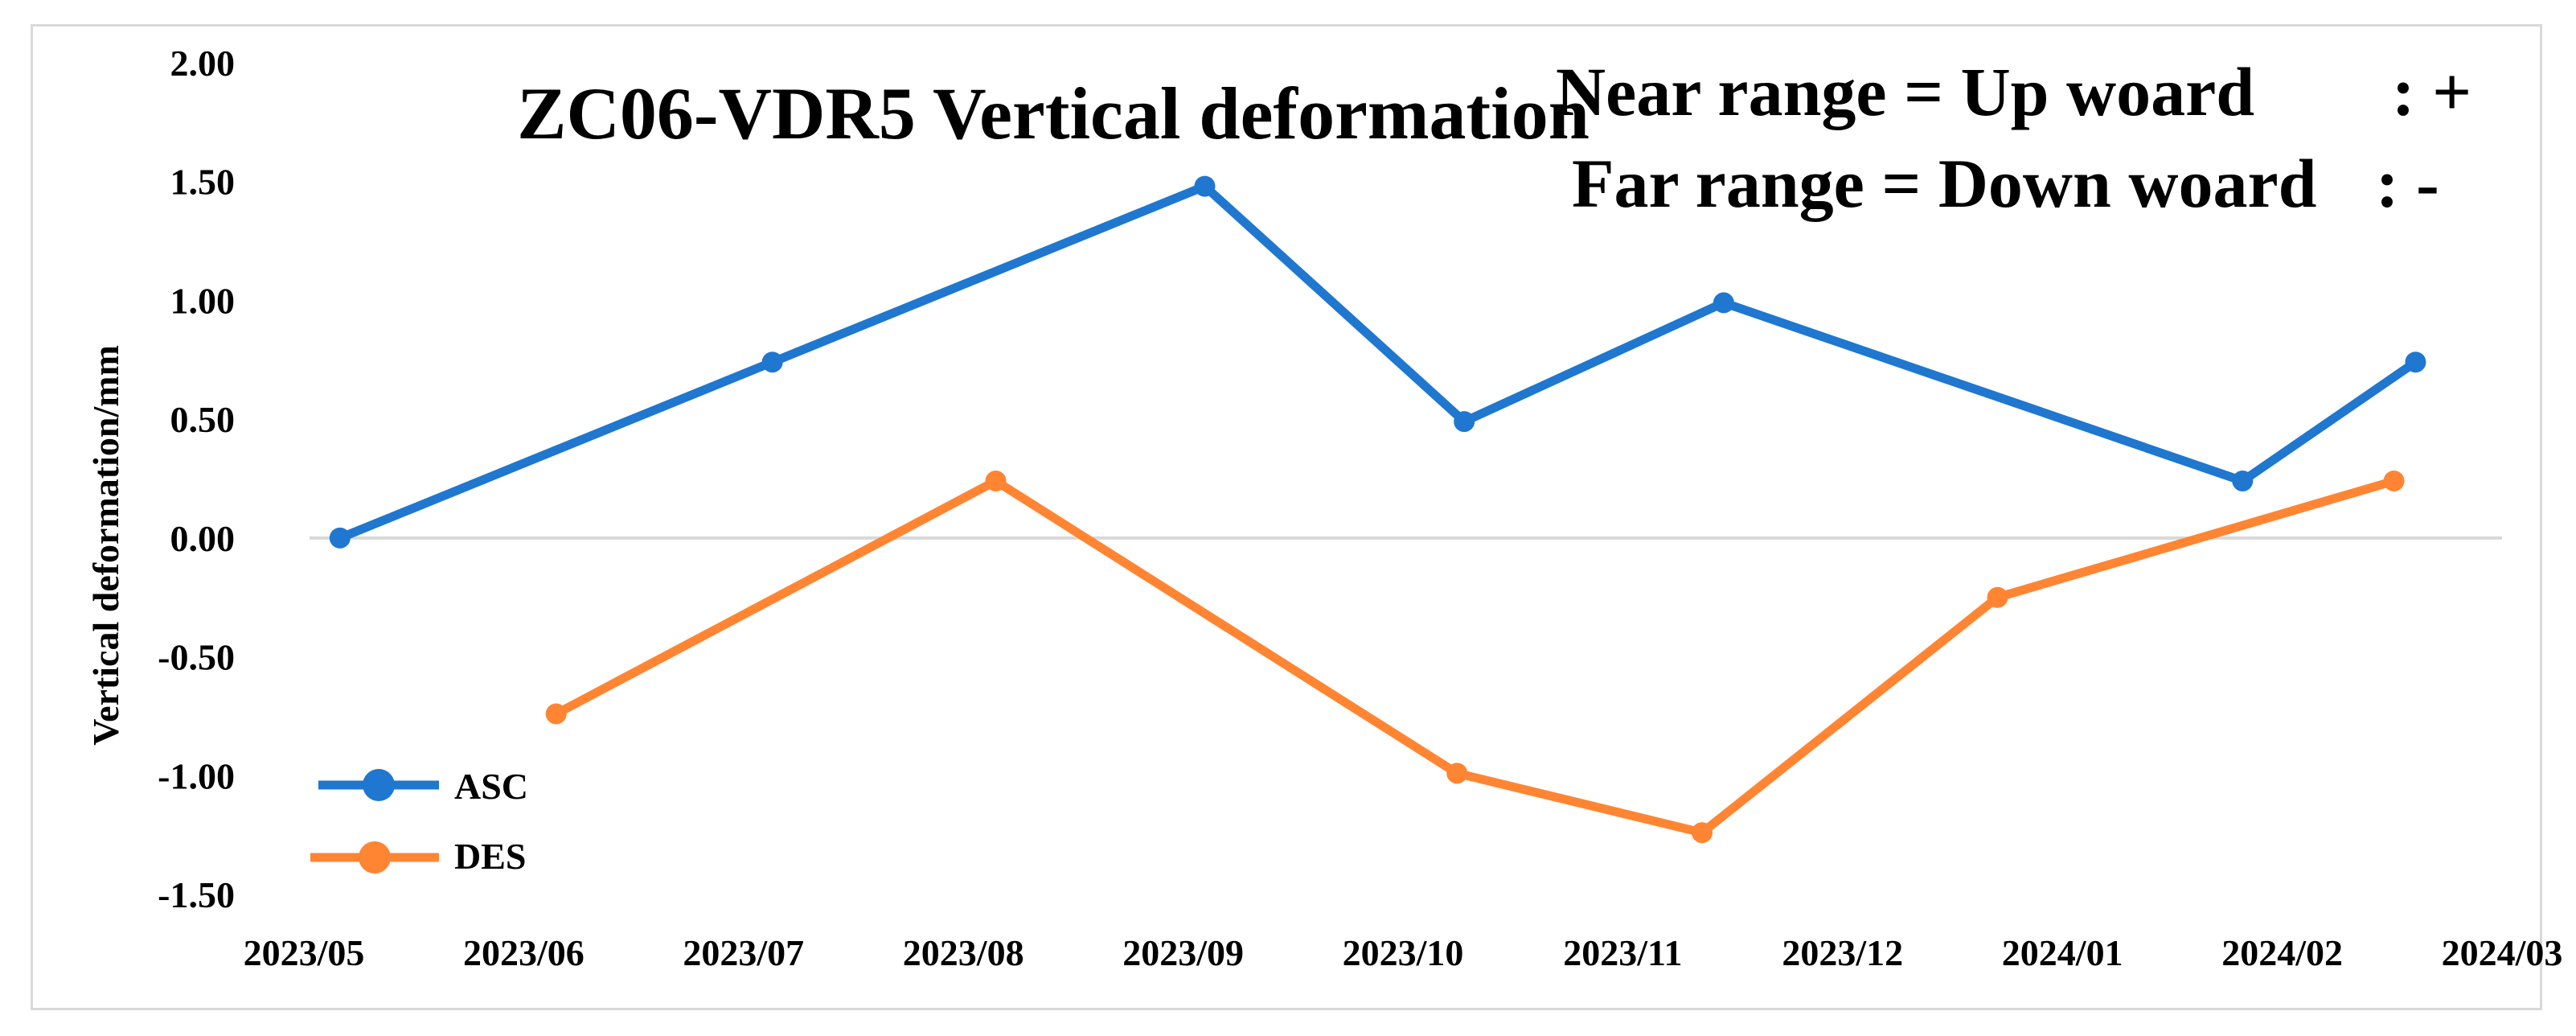 The image size is (2576, 1036). Describe the element at coordinates (419, 821) in the screenshot. I see `legend: ASC DES` at that location.